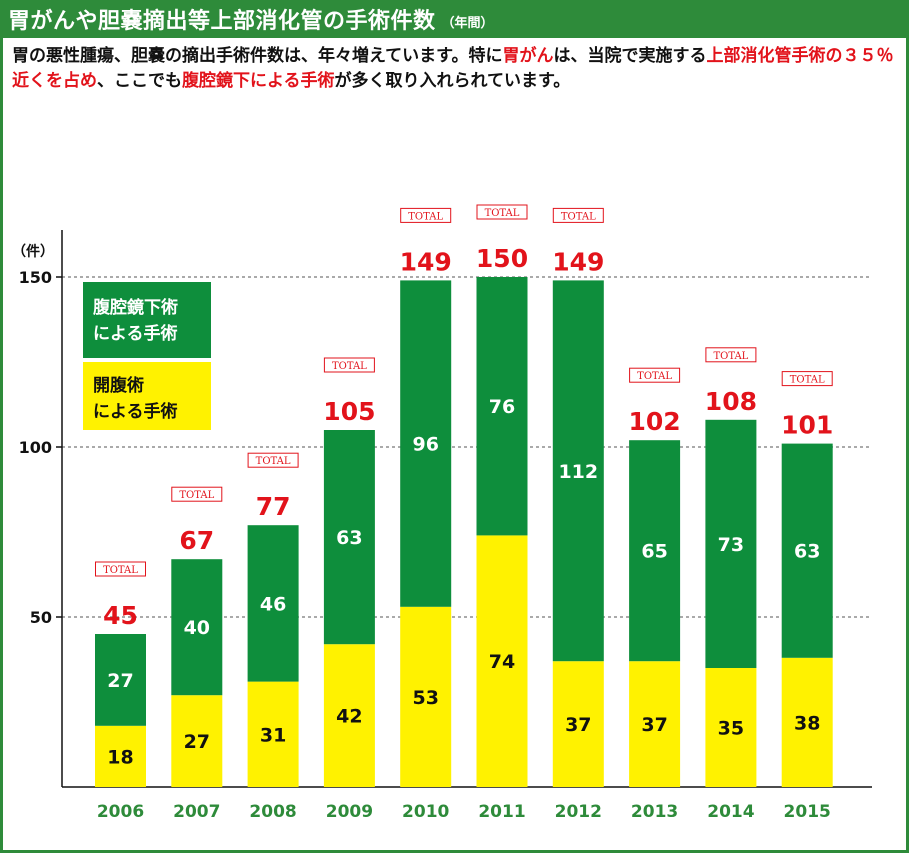  Describe the element at coordinates (730, 812) in the screenshot. I see `x-tick-label: 2014` at that location.